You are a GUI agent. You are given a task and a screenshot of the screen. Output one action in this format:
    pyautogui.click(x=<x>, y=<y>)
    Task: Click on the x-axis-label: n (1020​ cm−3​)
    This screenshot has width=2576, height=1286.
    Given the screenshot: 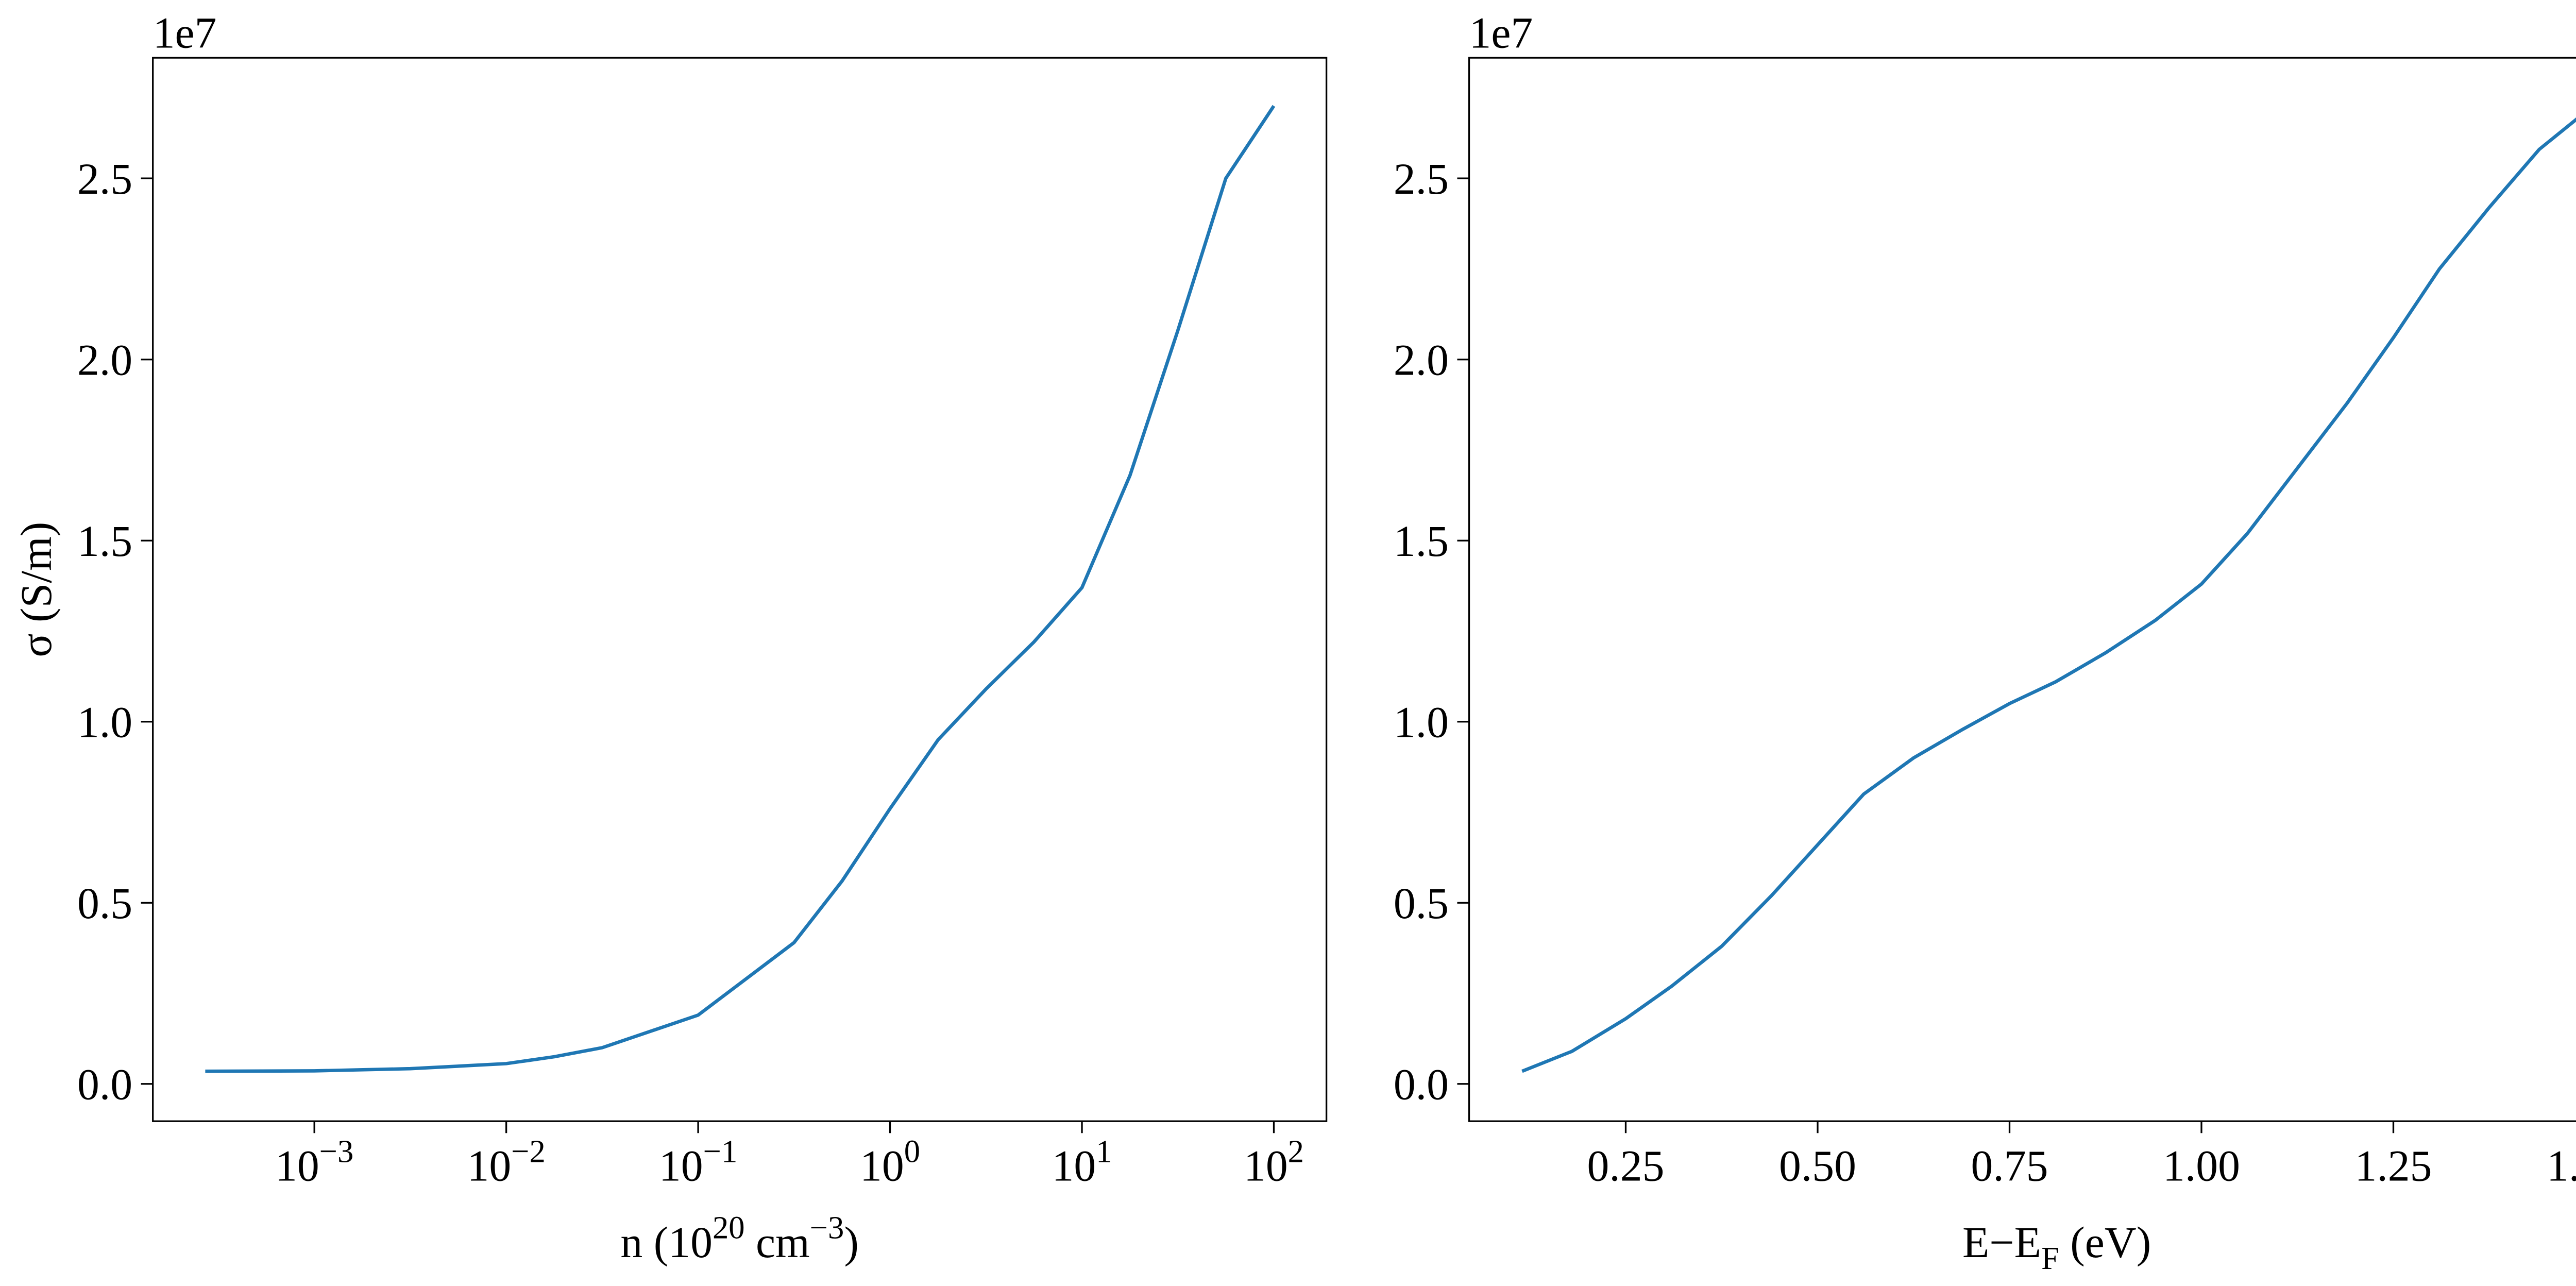 What is the action you would take?
    pyautogui.click(x=739, y=1238)
    